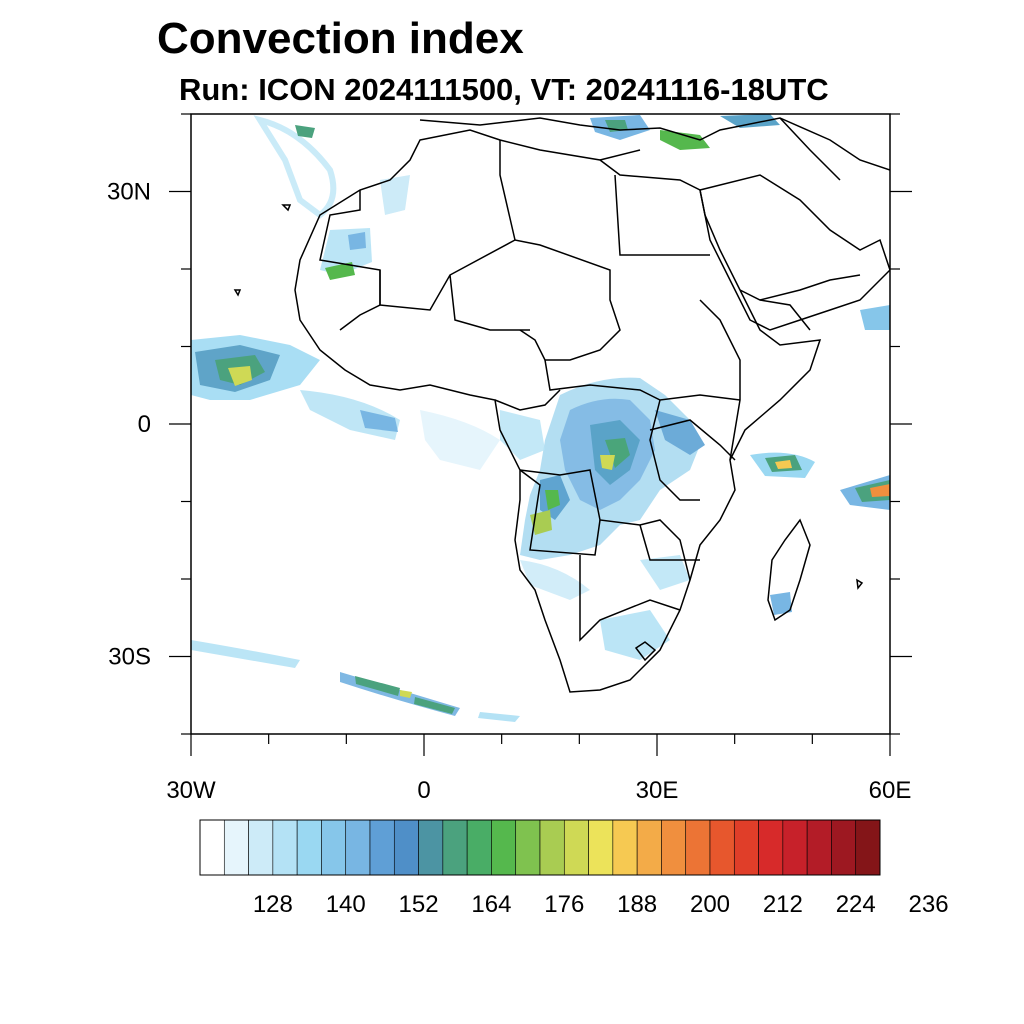  Describe the element at coordinates (504, 89) in the screenshot. I see `map-subtitle: Run: ICON 2024111500, VT: 20241116-18UTC` at that location.